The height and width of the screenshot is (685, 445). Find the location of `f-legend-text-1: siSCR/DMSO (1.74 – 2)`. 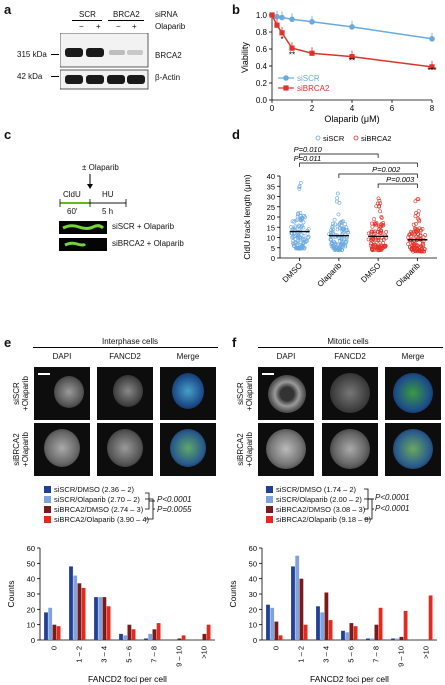

f-legend-text-1: siSCR/DMSO (1.74 – 2) is located at coordinates (316, 489).